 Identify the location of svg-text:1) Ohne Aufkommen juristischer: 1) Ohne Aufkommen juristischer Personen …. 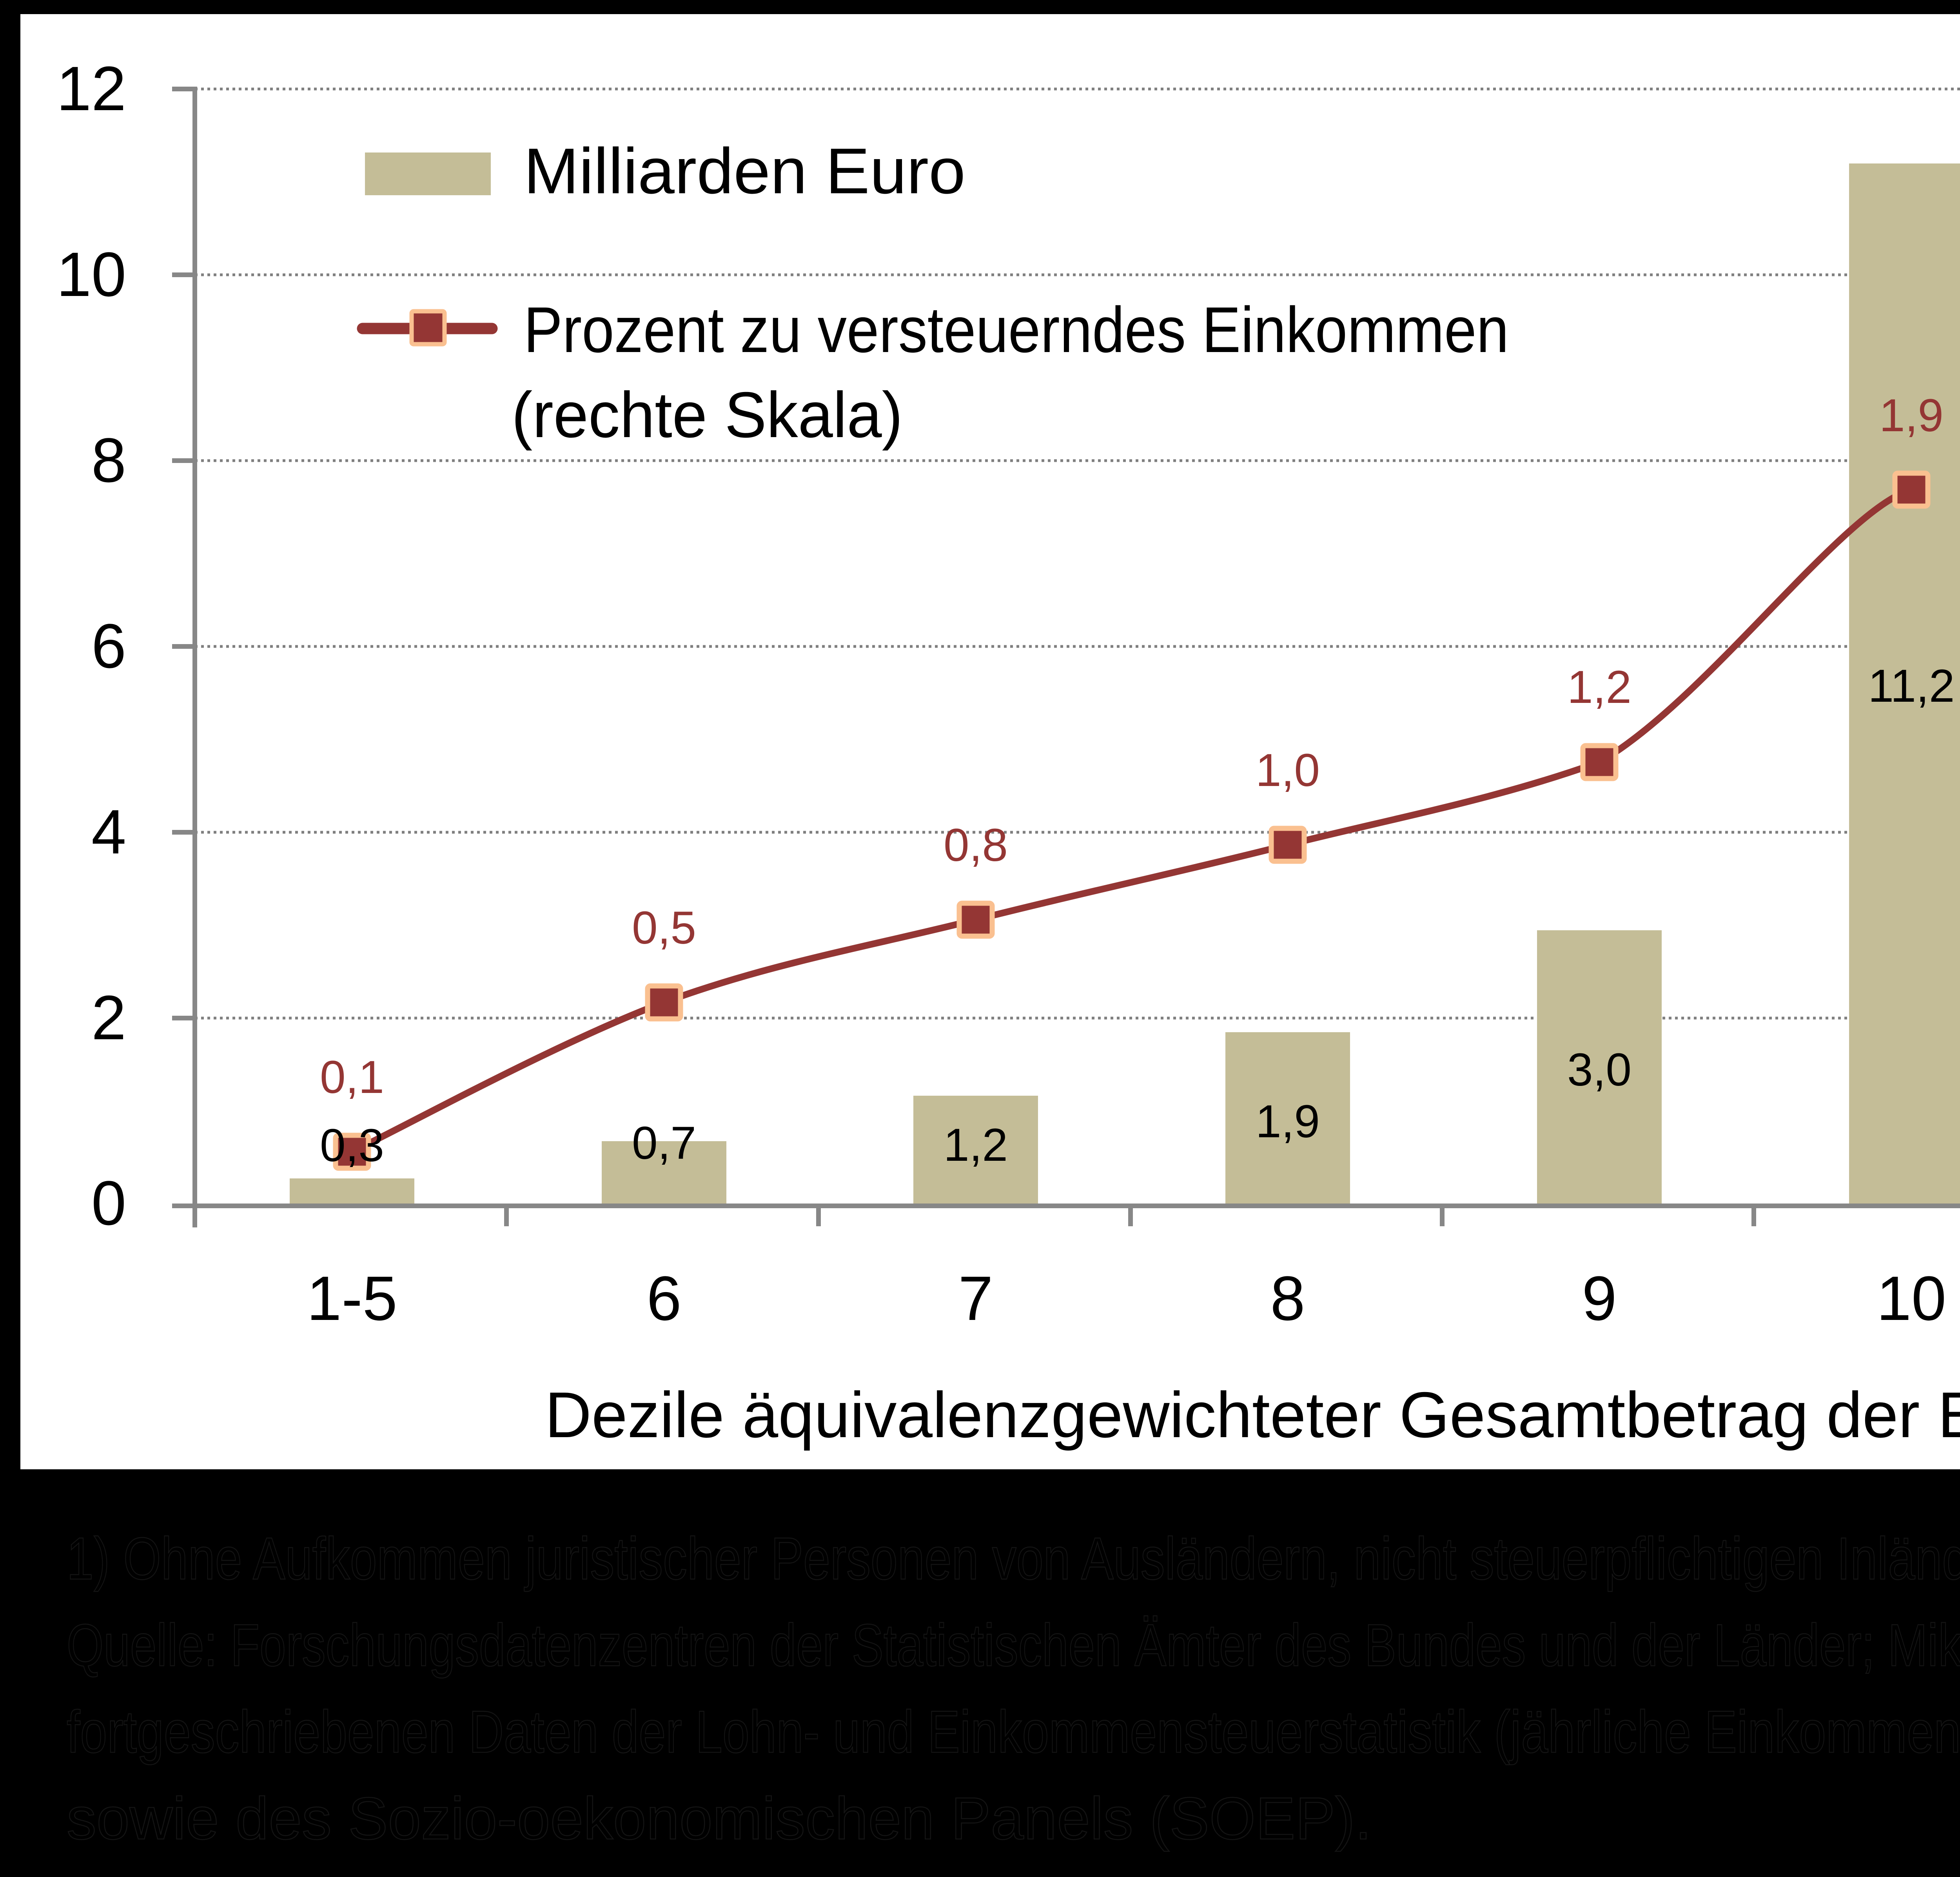
(1013, 1558).